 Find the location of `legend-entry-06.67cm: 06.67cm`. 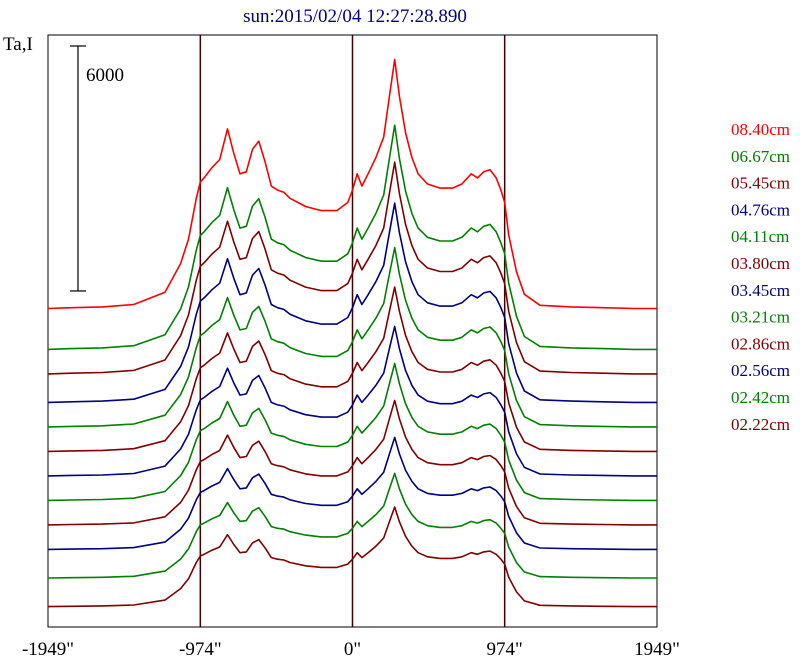

legend-entry-06.67cm: 06.67cm is located at coordinates (760, 156).